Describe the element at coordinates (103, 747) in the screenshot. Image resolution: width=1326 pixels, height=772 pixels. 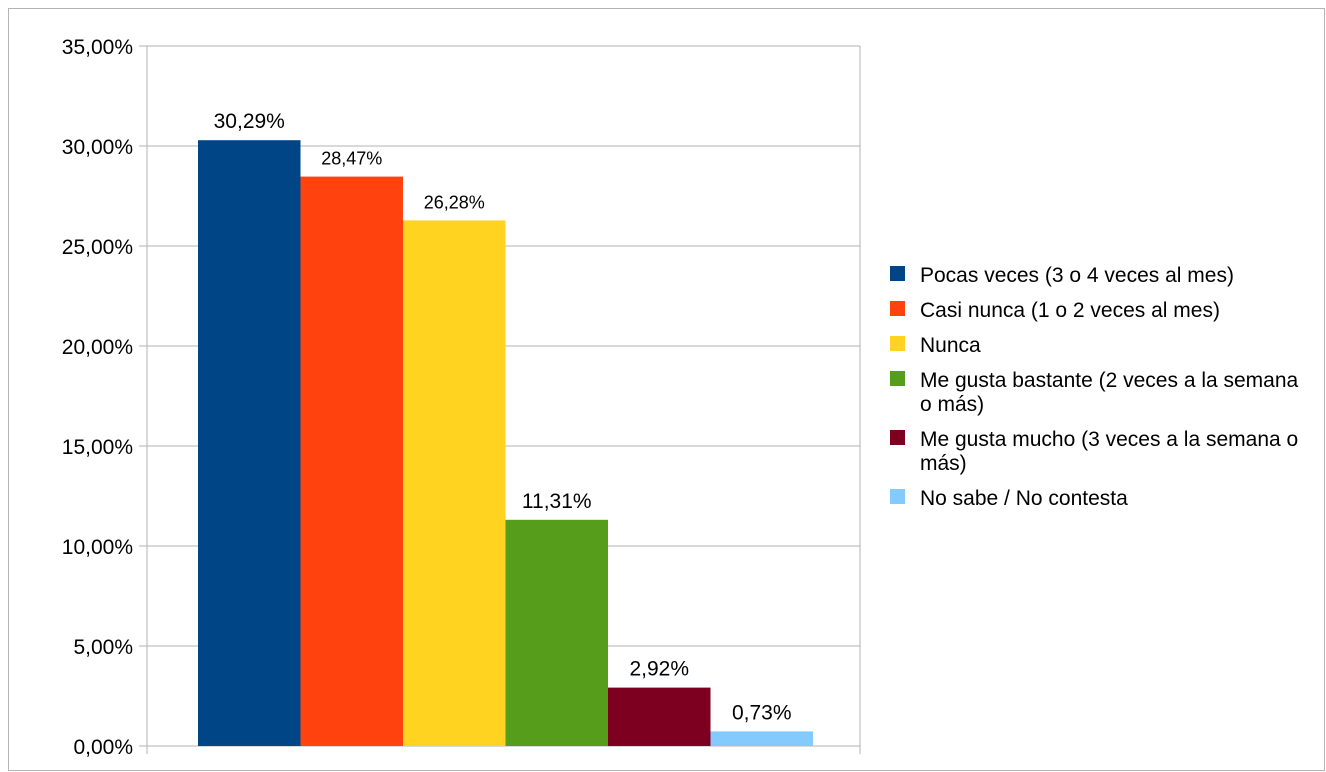
I see `y-tick-label: 0,00%` at that location.